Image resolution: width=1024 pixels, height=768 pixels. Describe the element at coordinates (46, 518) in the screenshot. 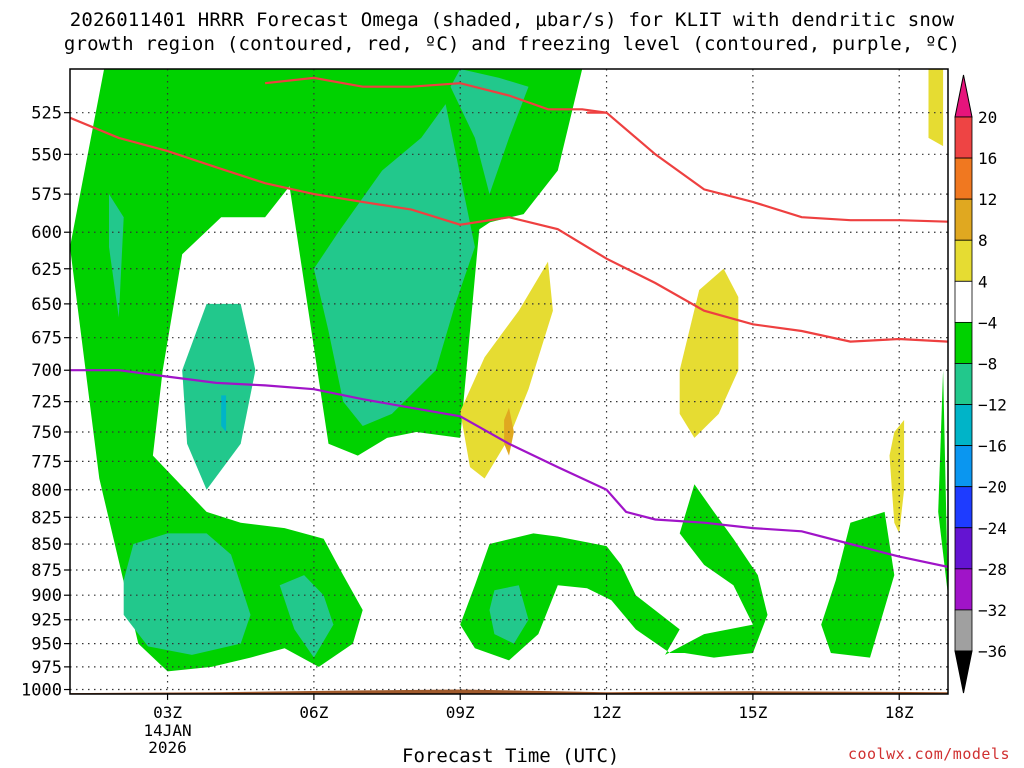

I see `y-tick-label-825: 825` at that location.